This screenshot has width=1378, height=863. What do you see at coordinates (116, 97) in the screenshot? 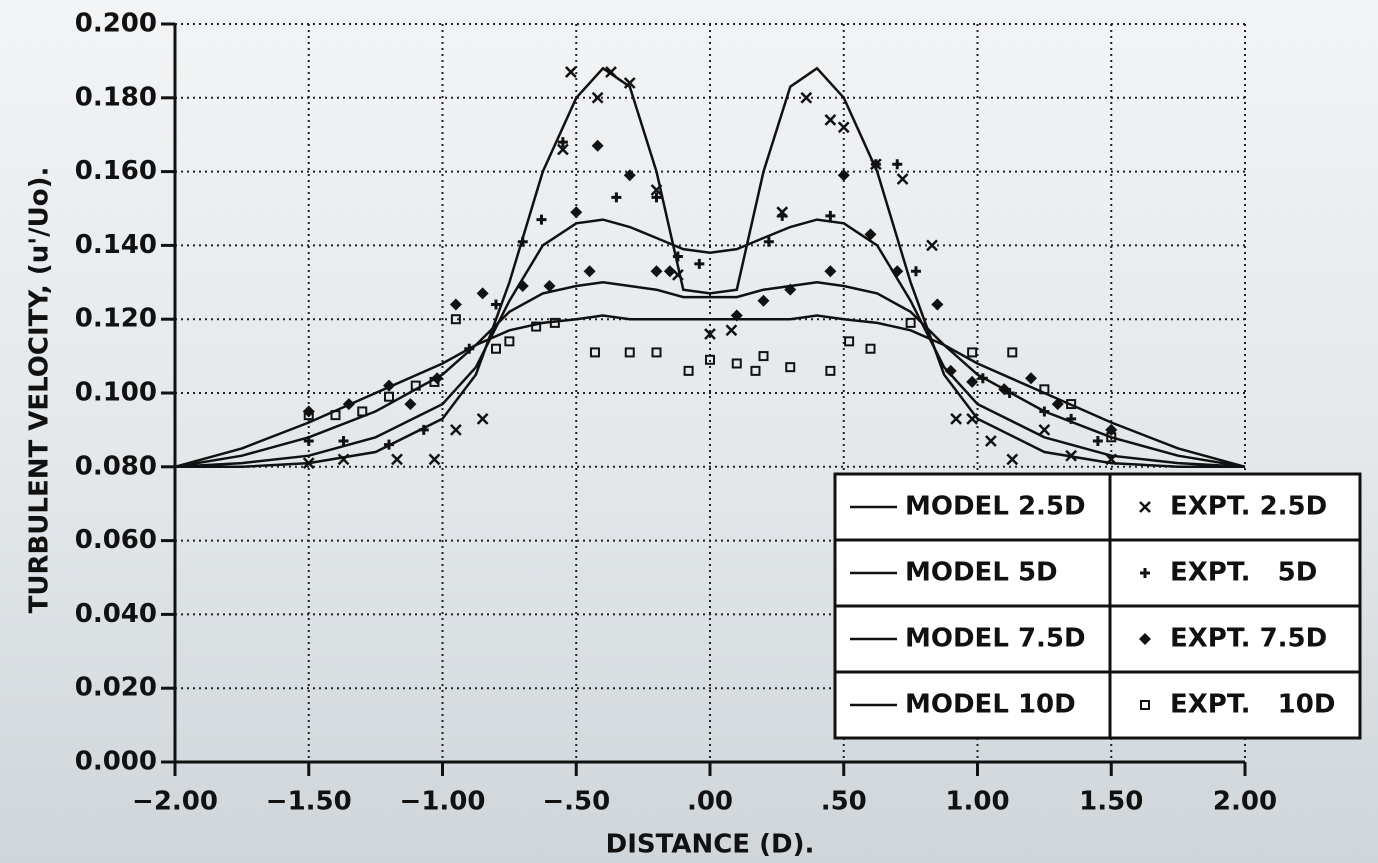
I see `y-tick-label: 0.180` at bounding box center [116, 97].